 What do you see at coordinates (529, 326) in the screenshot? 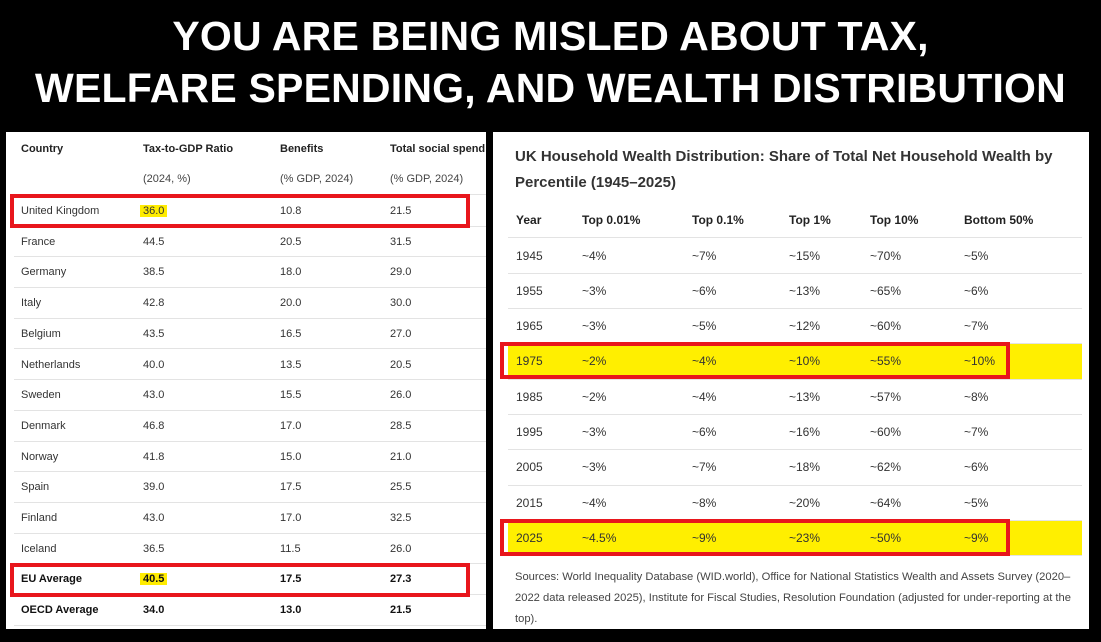
I see `cell-year: 1965` at bounding box center [529, 326].